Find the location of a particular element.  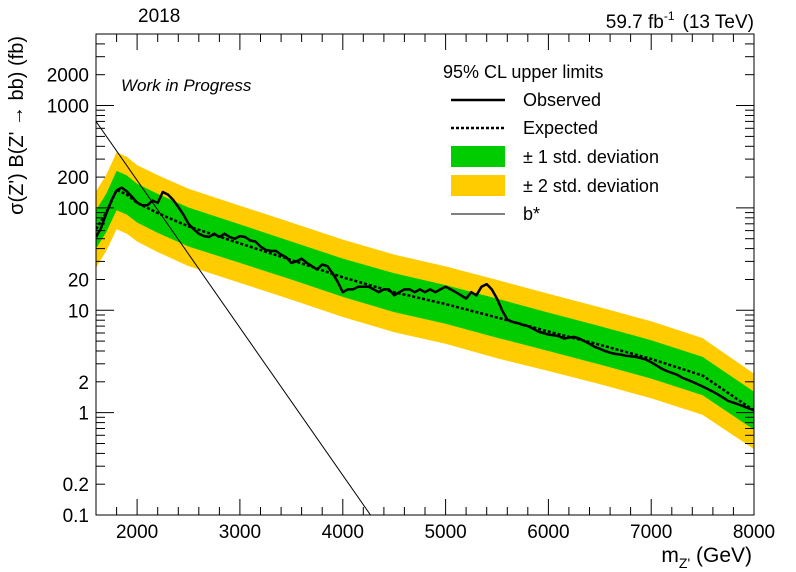

lumi-value: 59.7 fb is located at coordinates (635, 22).